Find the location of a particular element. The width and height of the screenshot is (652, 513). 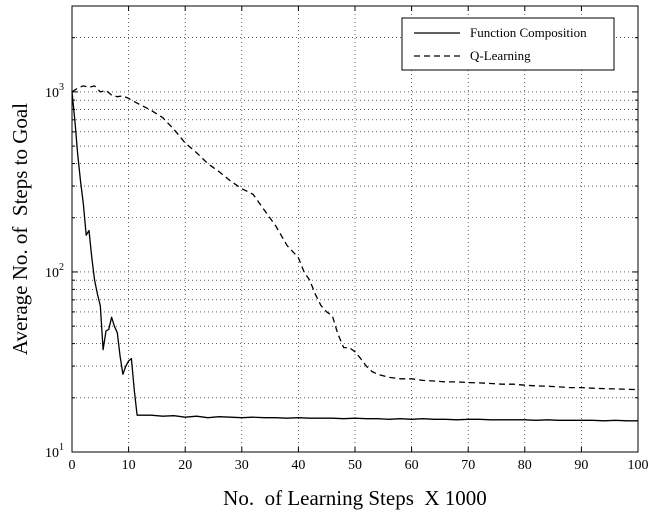

x-tick-label: 20 is located at coordinates (185, 465).